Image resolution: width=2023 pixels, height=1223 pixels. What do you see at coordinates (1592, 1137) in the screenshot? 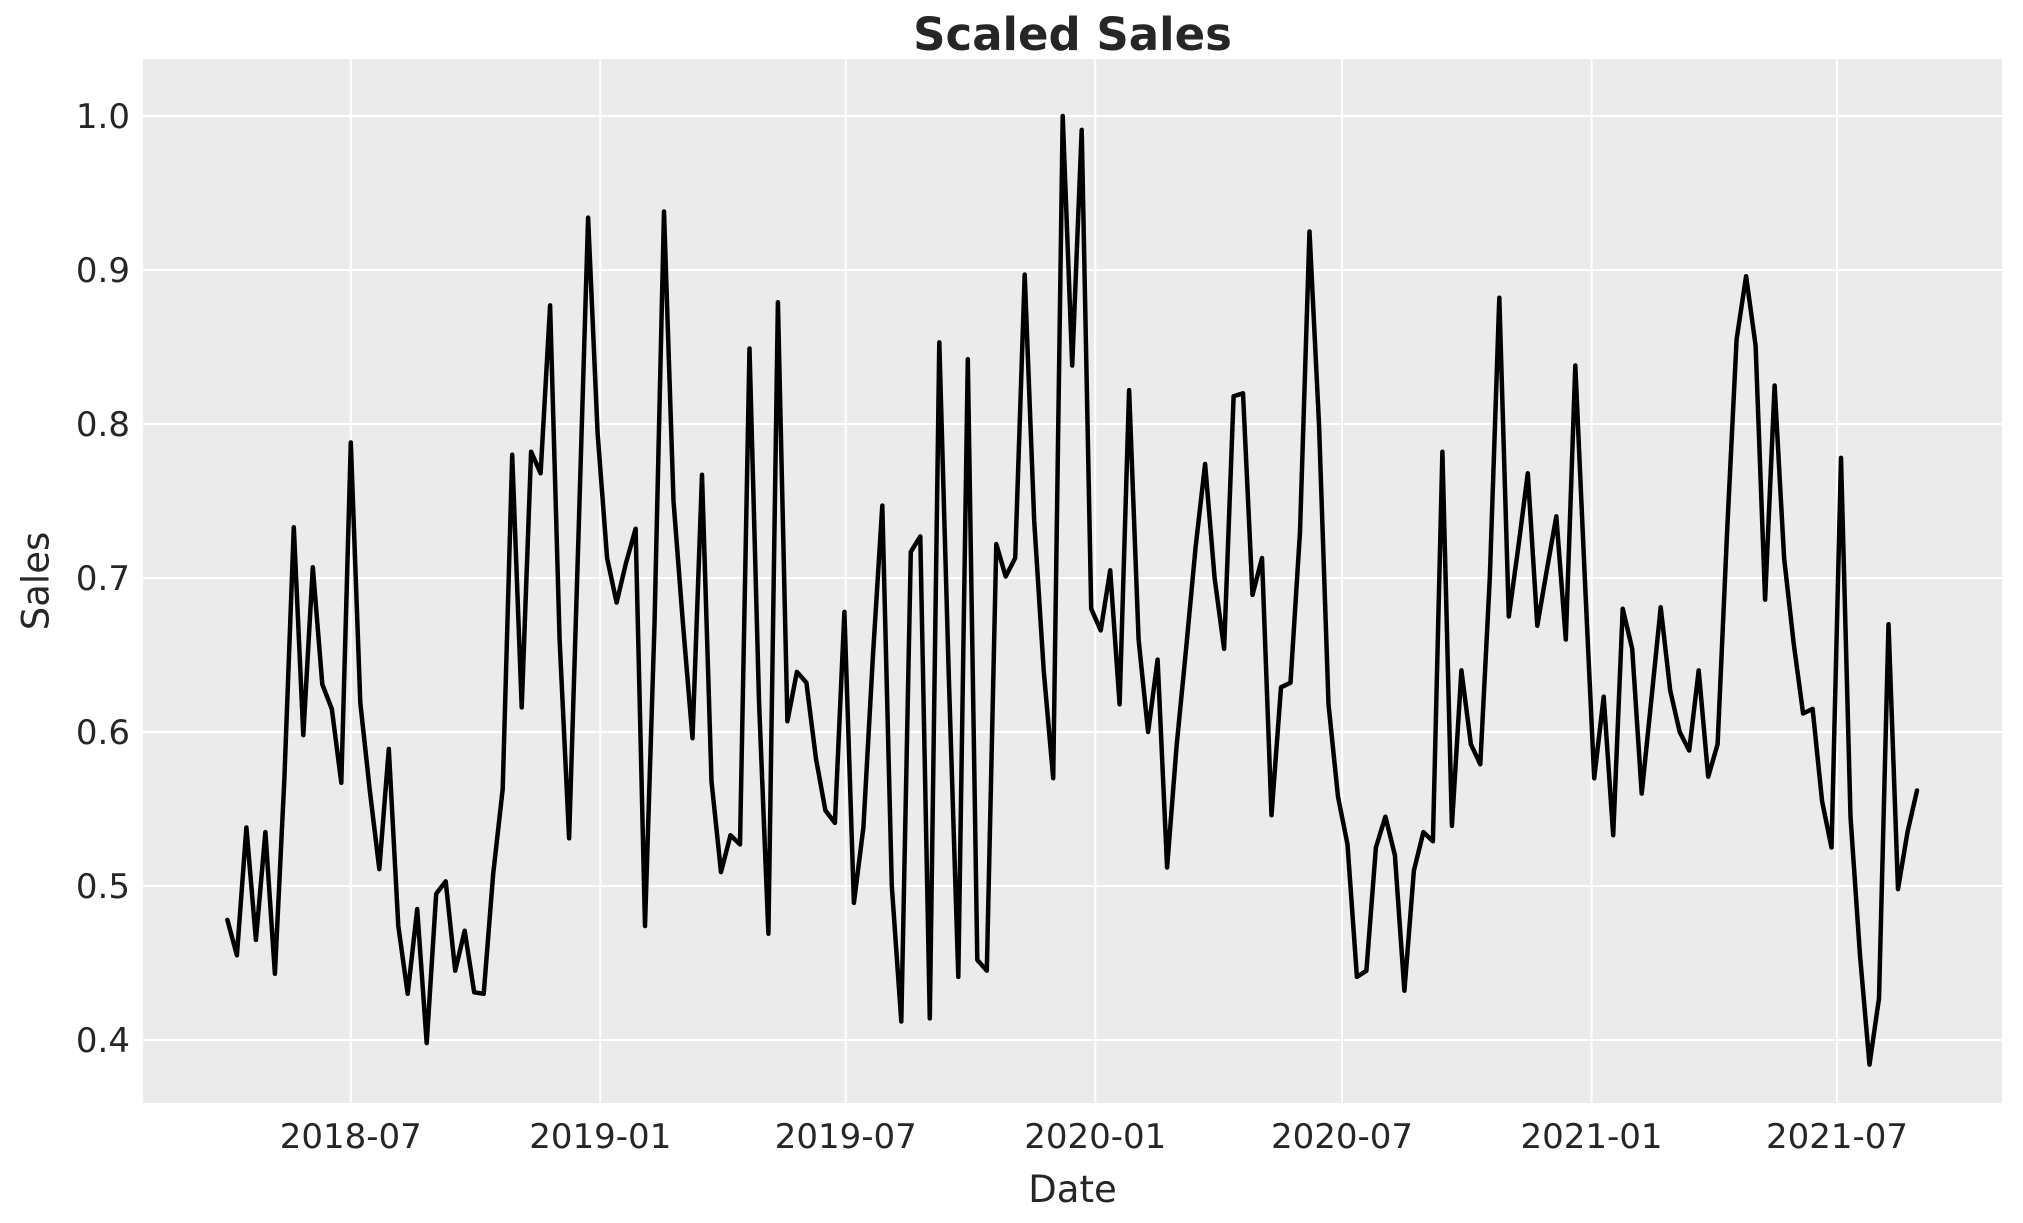
I see `x-tick-label: 2021-01` at bounding box center [1592, 1137].